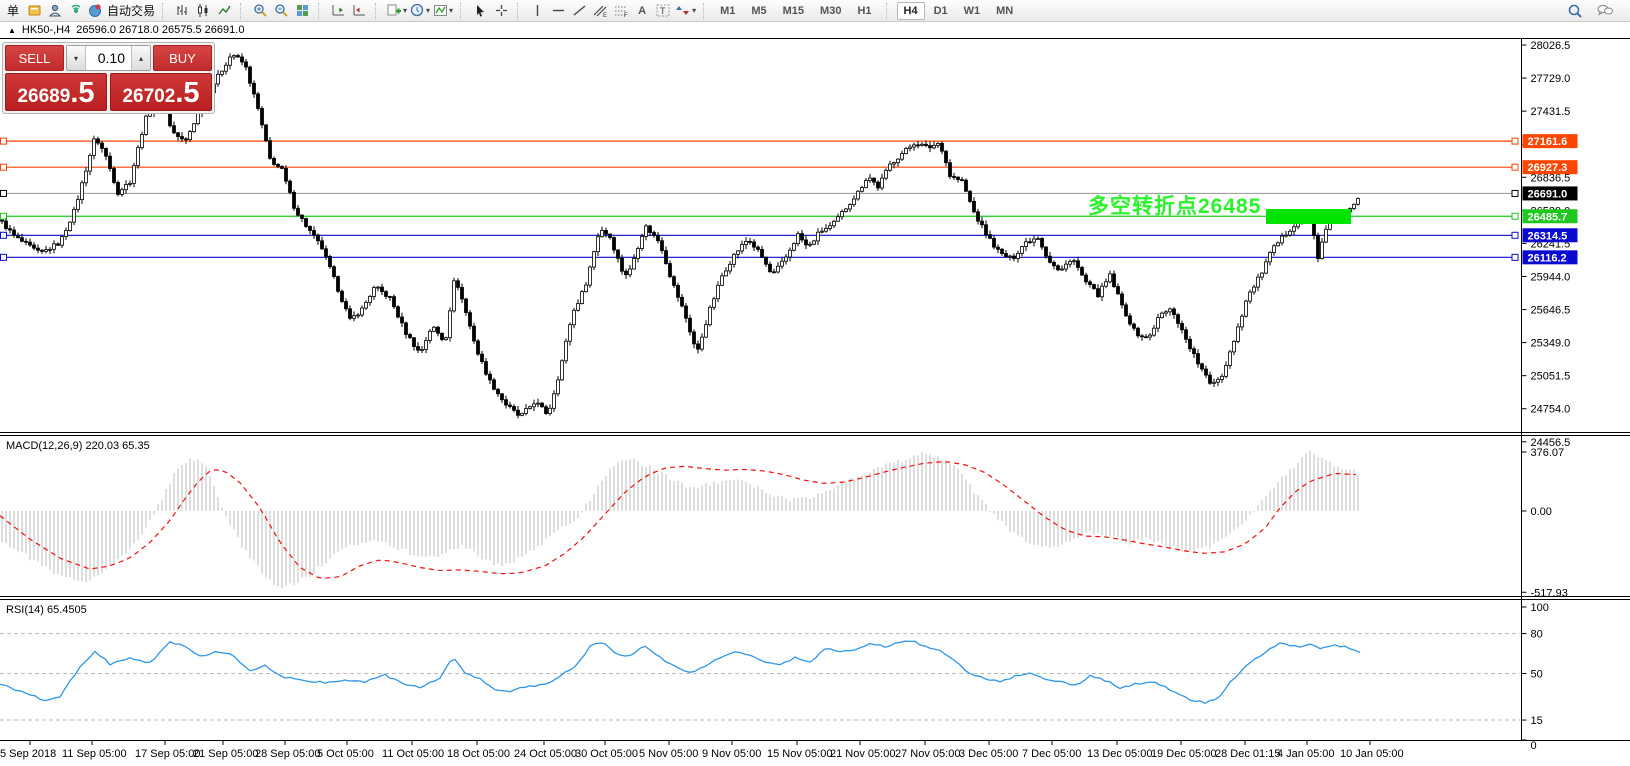 The width and height of the screenshot is (1630, 766). I want to click on trendline-tool-icon, so click(579, 11).